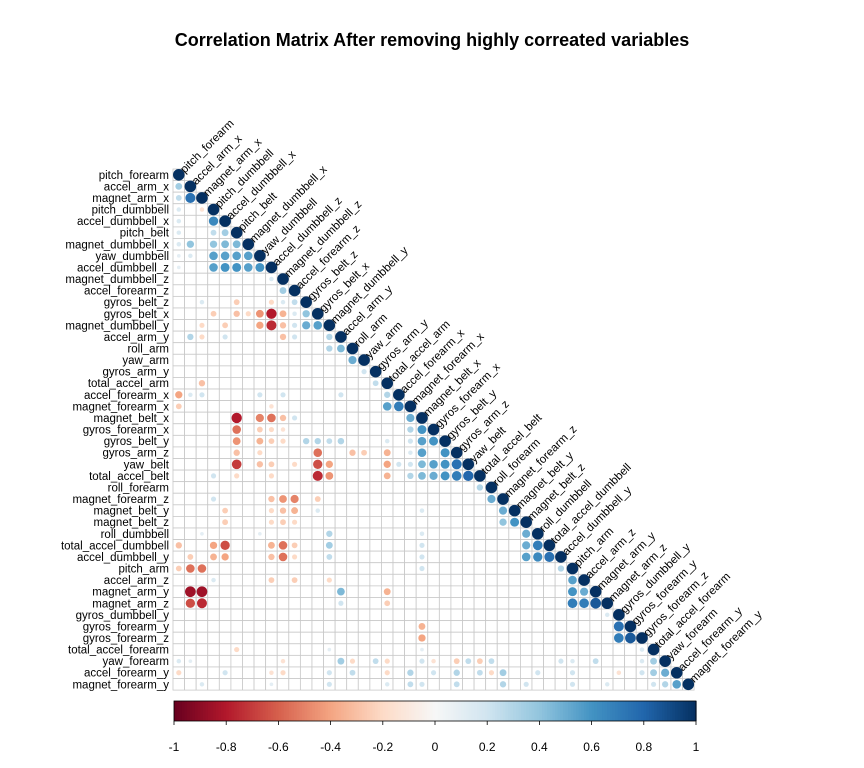  What do you see at coordinates (136, 581) in the screenshot?
I see `row-label: accel_arm_z` at bounding box center [136, 581].